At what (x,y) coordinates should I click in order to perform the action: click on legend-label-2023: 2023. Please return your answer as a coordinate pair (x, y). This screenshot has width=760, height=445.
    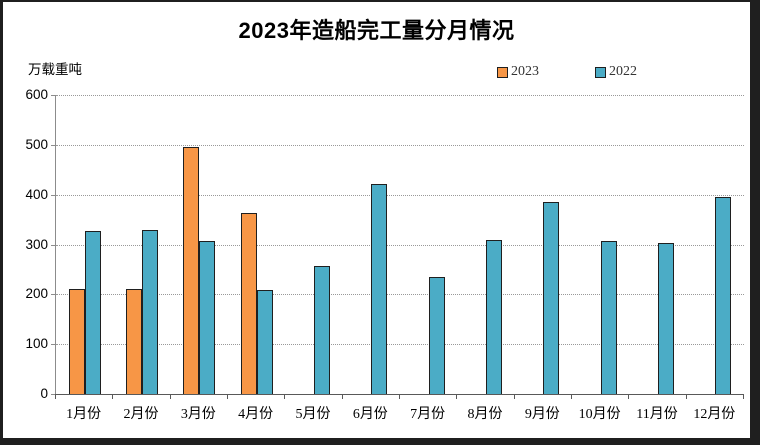
    Looking at the image, I should click on (525, 71).